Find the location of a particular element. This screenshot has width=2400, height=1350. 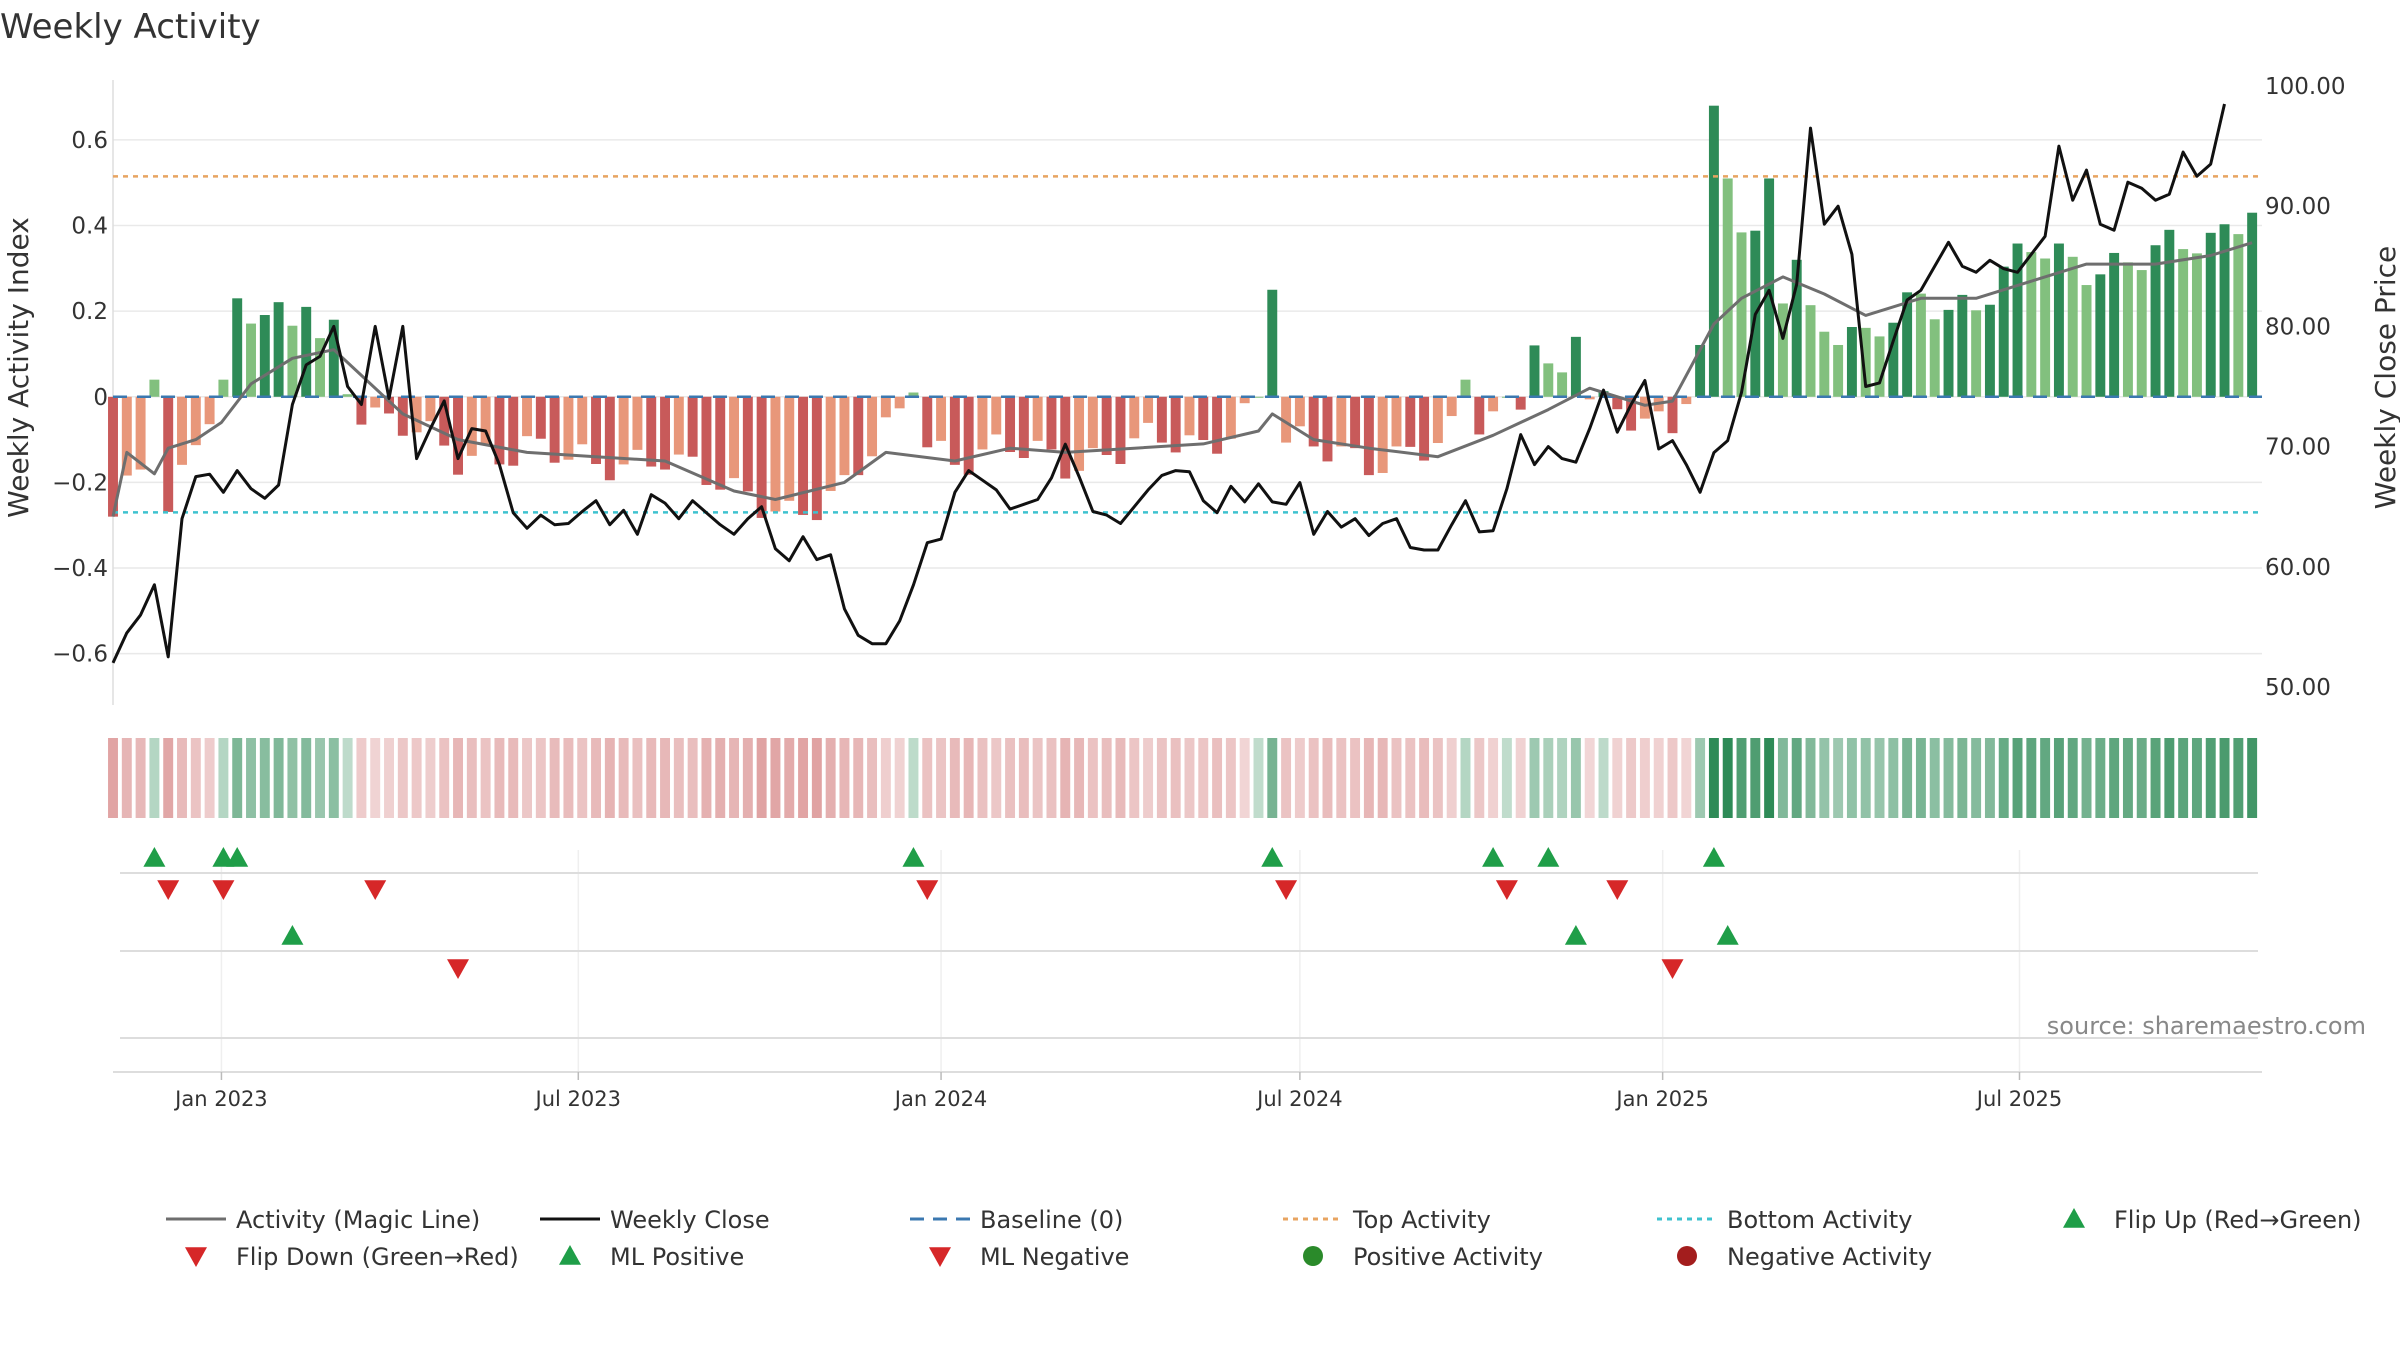

legend-label: Flip Up (Red→Green) is located at coordinates (2238, 1220).